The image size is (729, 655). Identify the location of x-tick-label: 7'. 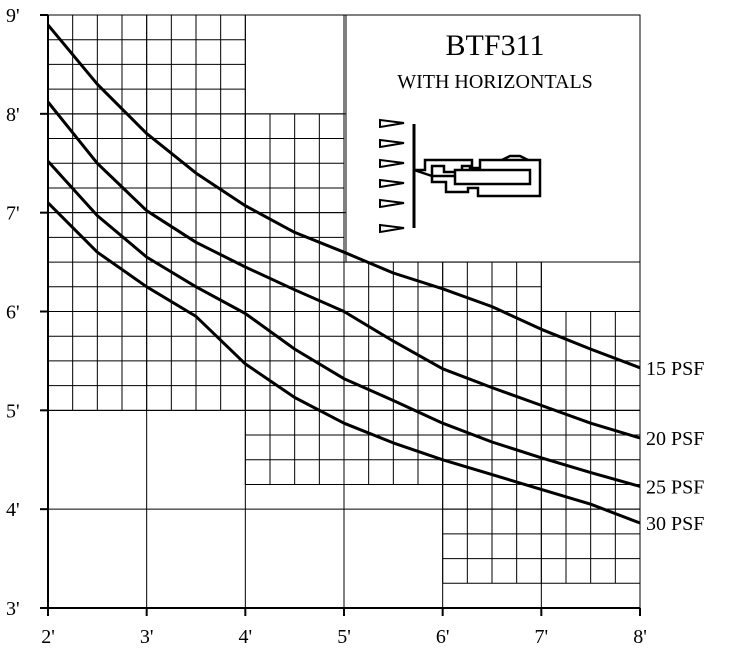
(542, 637).